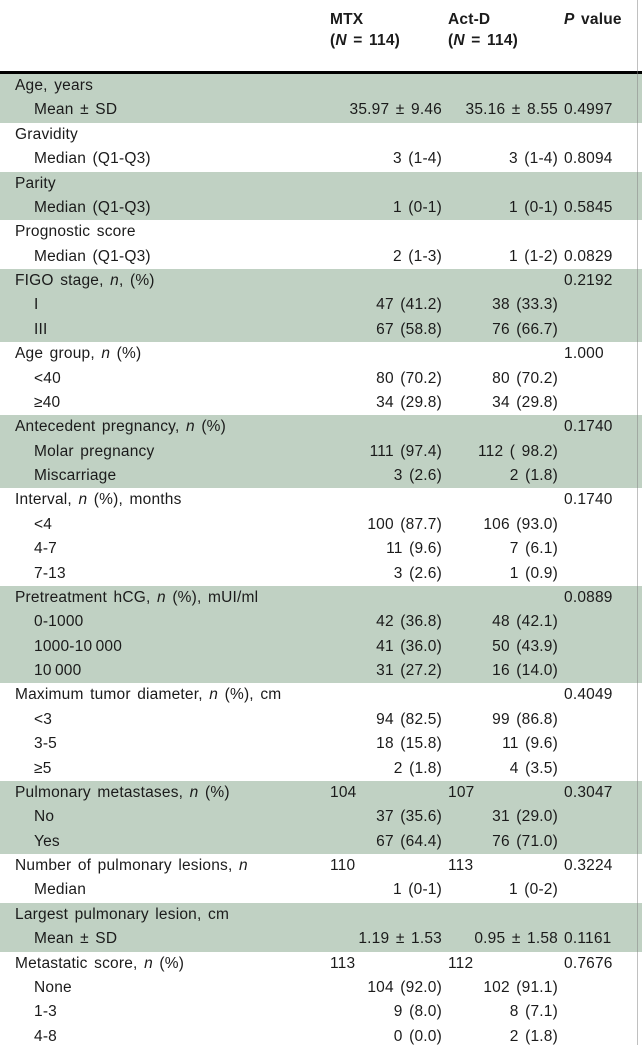 The width and height of the screenshot is (642, 1045). Describe the element at coordinates (46, 1012) in the screenshot. I see `row-label: 1-3` at that location.